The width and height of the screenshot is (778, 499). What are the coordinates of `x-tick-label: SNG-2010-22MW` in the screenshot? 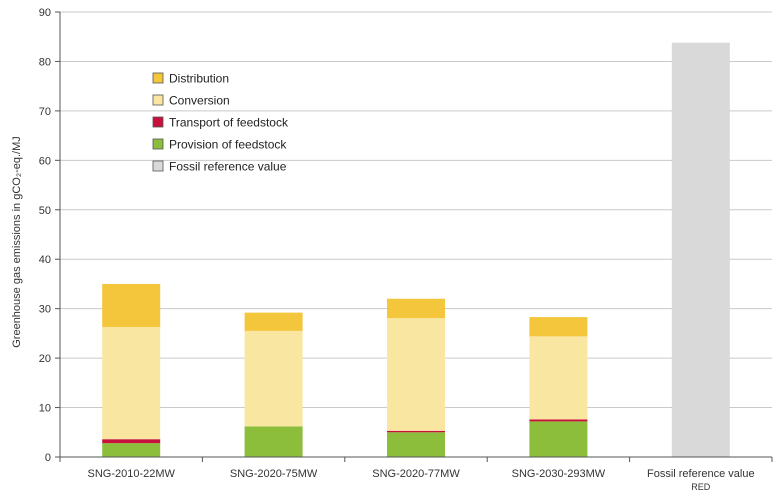 It's located at (131, 474).